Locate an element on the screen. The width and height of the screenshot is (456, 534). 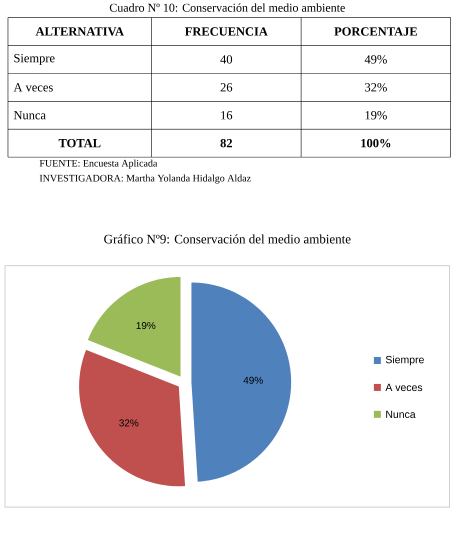
text: A veces is located at coordinates (33, 87).